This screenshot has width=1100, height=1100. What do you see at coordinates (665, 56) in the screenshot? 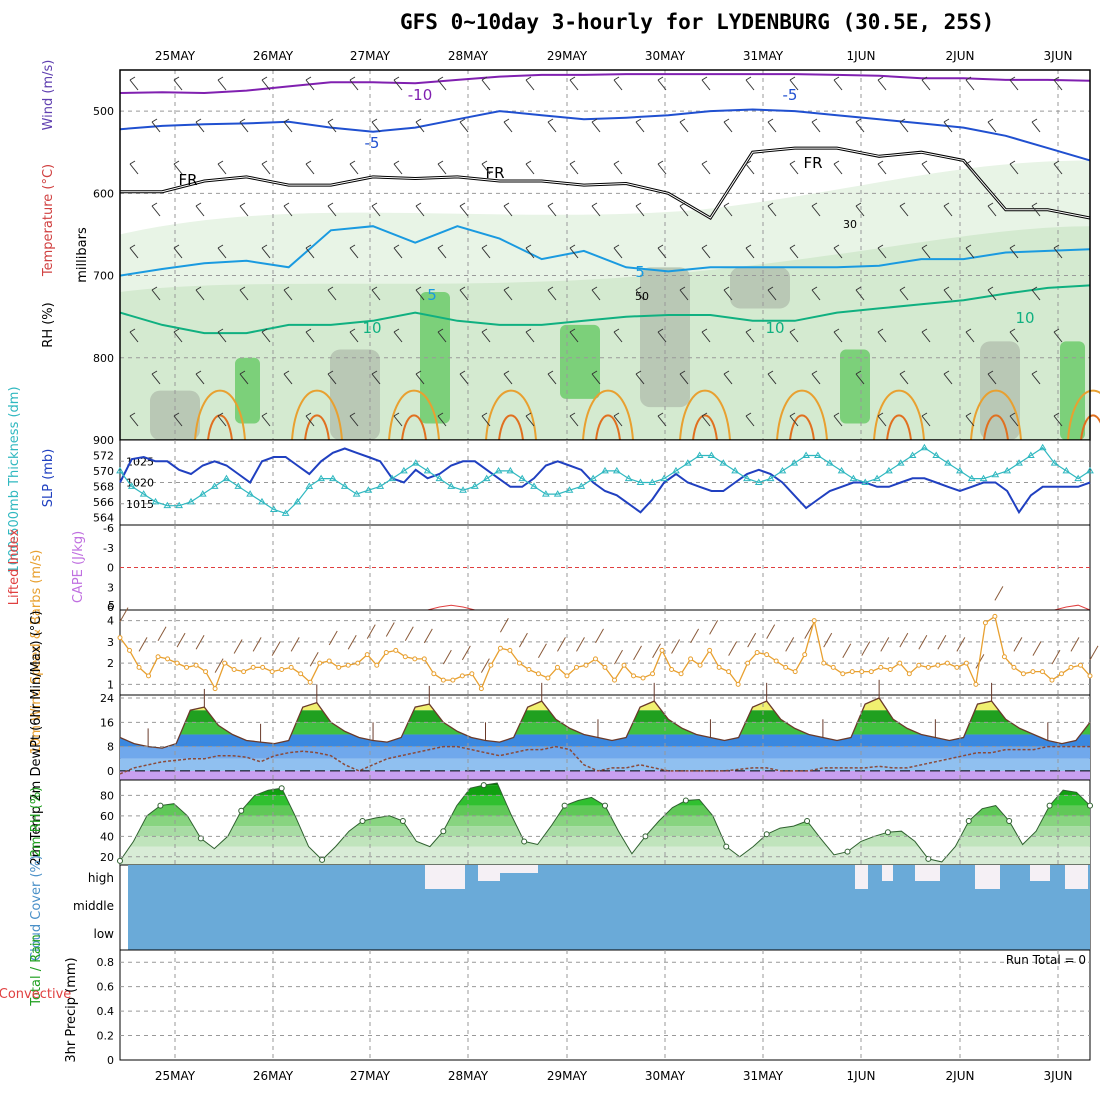
I see `date-label-top: 30MAY` at bounding box center [665, 56].